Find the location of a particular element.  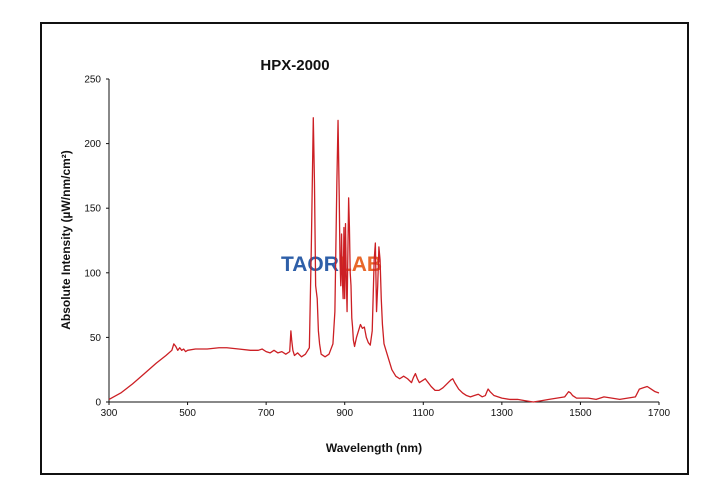

y-tick-label: 50 is located at coordinates (96, 338).